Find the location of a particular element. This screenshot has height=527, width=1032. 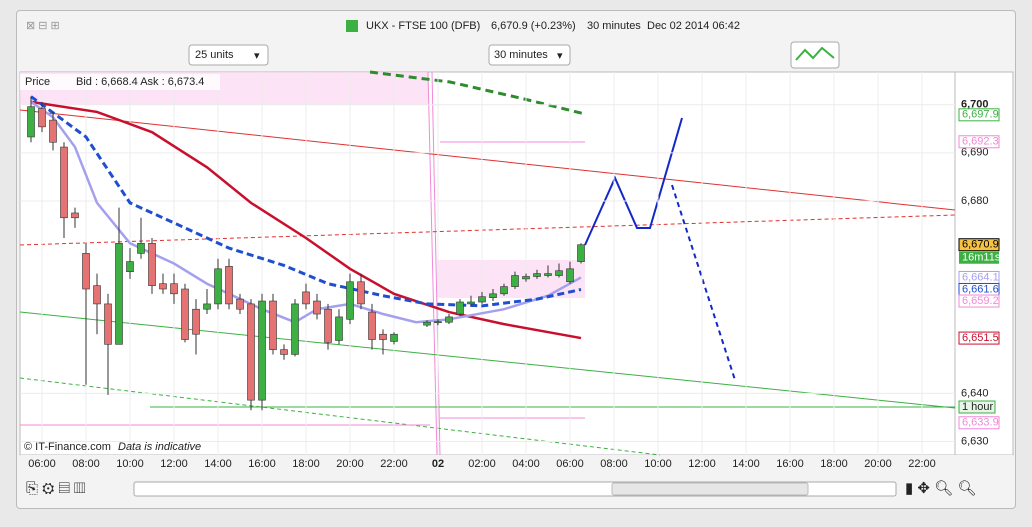

instrument: UKX - FTSE 100 (DFB) is located at coordinates (423, 26).